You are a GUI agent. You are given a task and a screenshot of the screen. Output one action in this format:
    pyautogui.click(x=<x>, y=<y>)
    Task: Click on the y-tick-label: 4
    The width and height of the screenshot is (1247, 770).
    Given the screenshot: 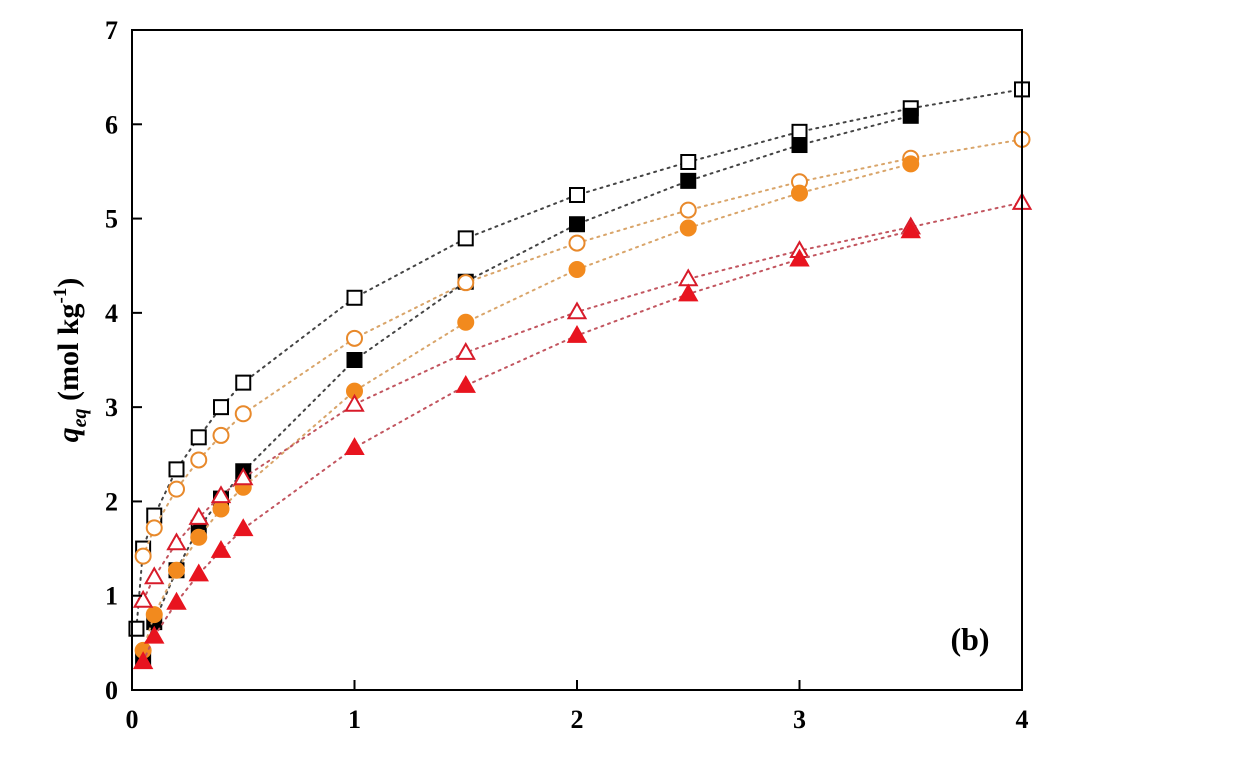 What is the action you would take?
    pyautogui.click(x=111, y=313)
    